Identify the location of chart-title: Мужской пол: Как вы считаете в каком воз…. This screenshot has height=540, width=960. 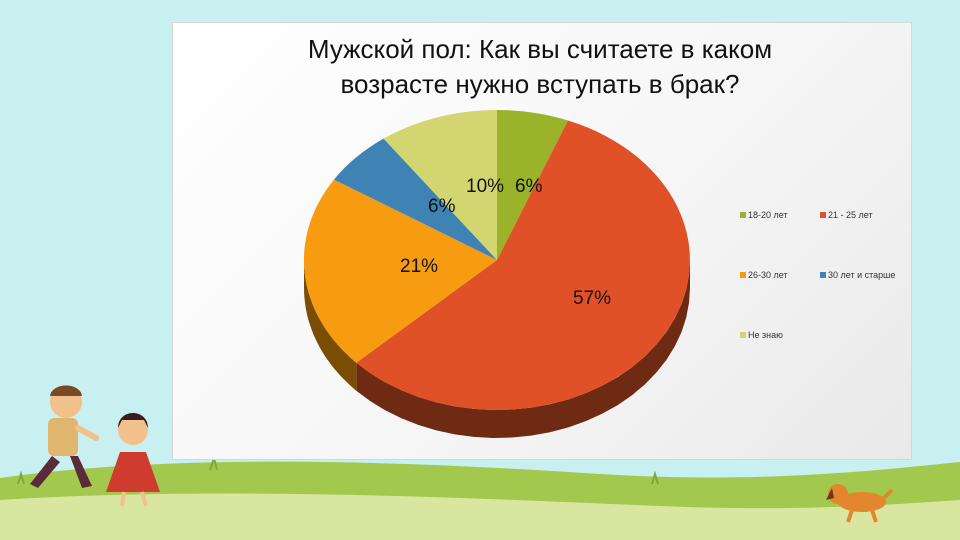
(540, 67).